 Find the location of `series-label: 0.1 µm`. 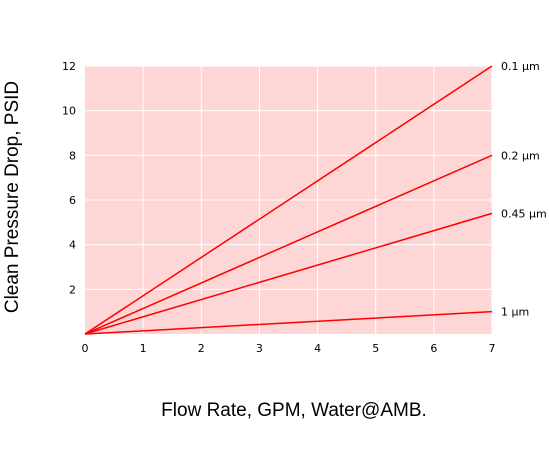

series-label: 0.1 µm is located at coordinates (520, 66).